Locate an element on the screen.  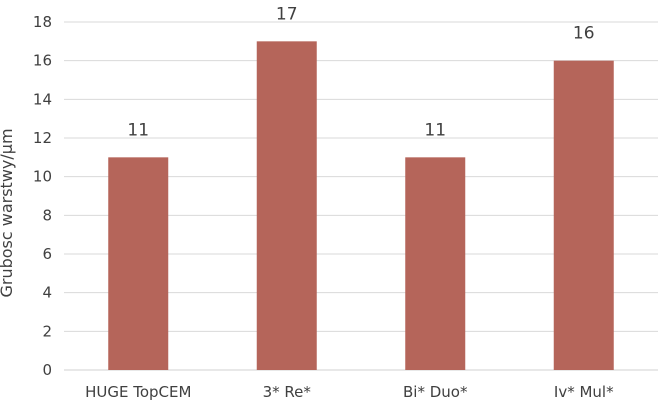
x-category-label: HUGE TopCEM is located at coordinates (138, 392).